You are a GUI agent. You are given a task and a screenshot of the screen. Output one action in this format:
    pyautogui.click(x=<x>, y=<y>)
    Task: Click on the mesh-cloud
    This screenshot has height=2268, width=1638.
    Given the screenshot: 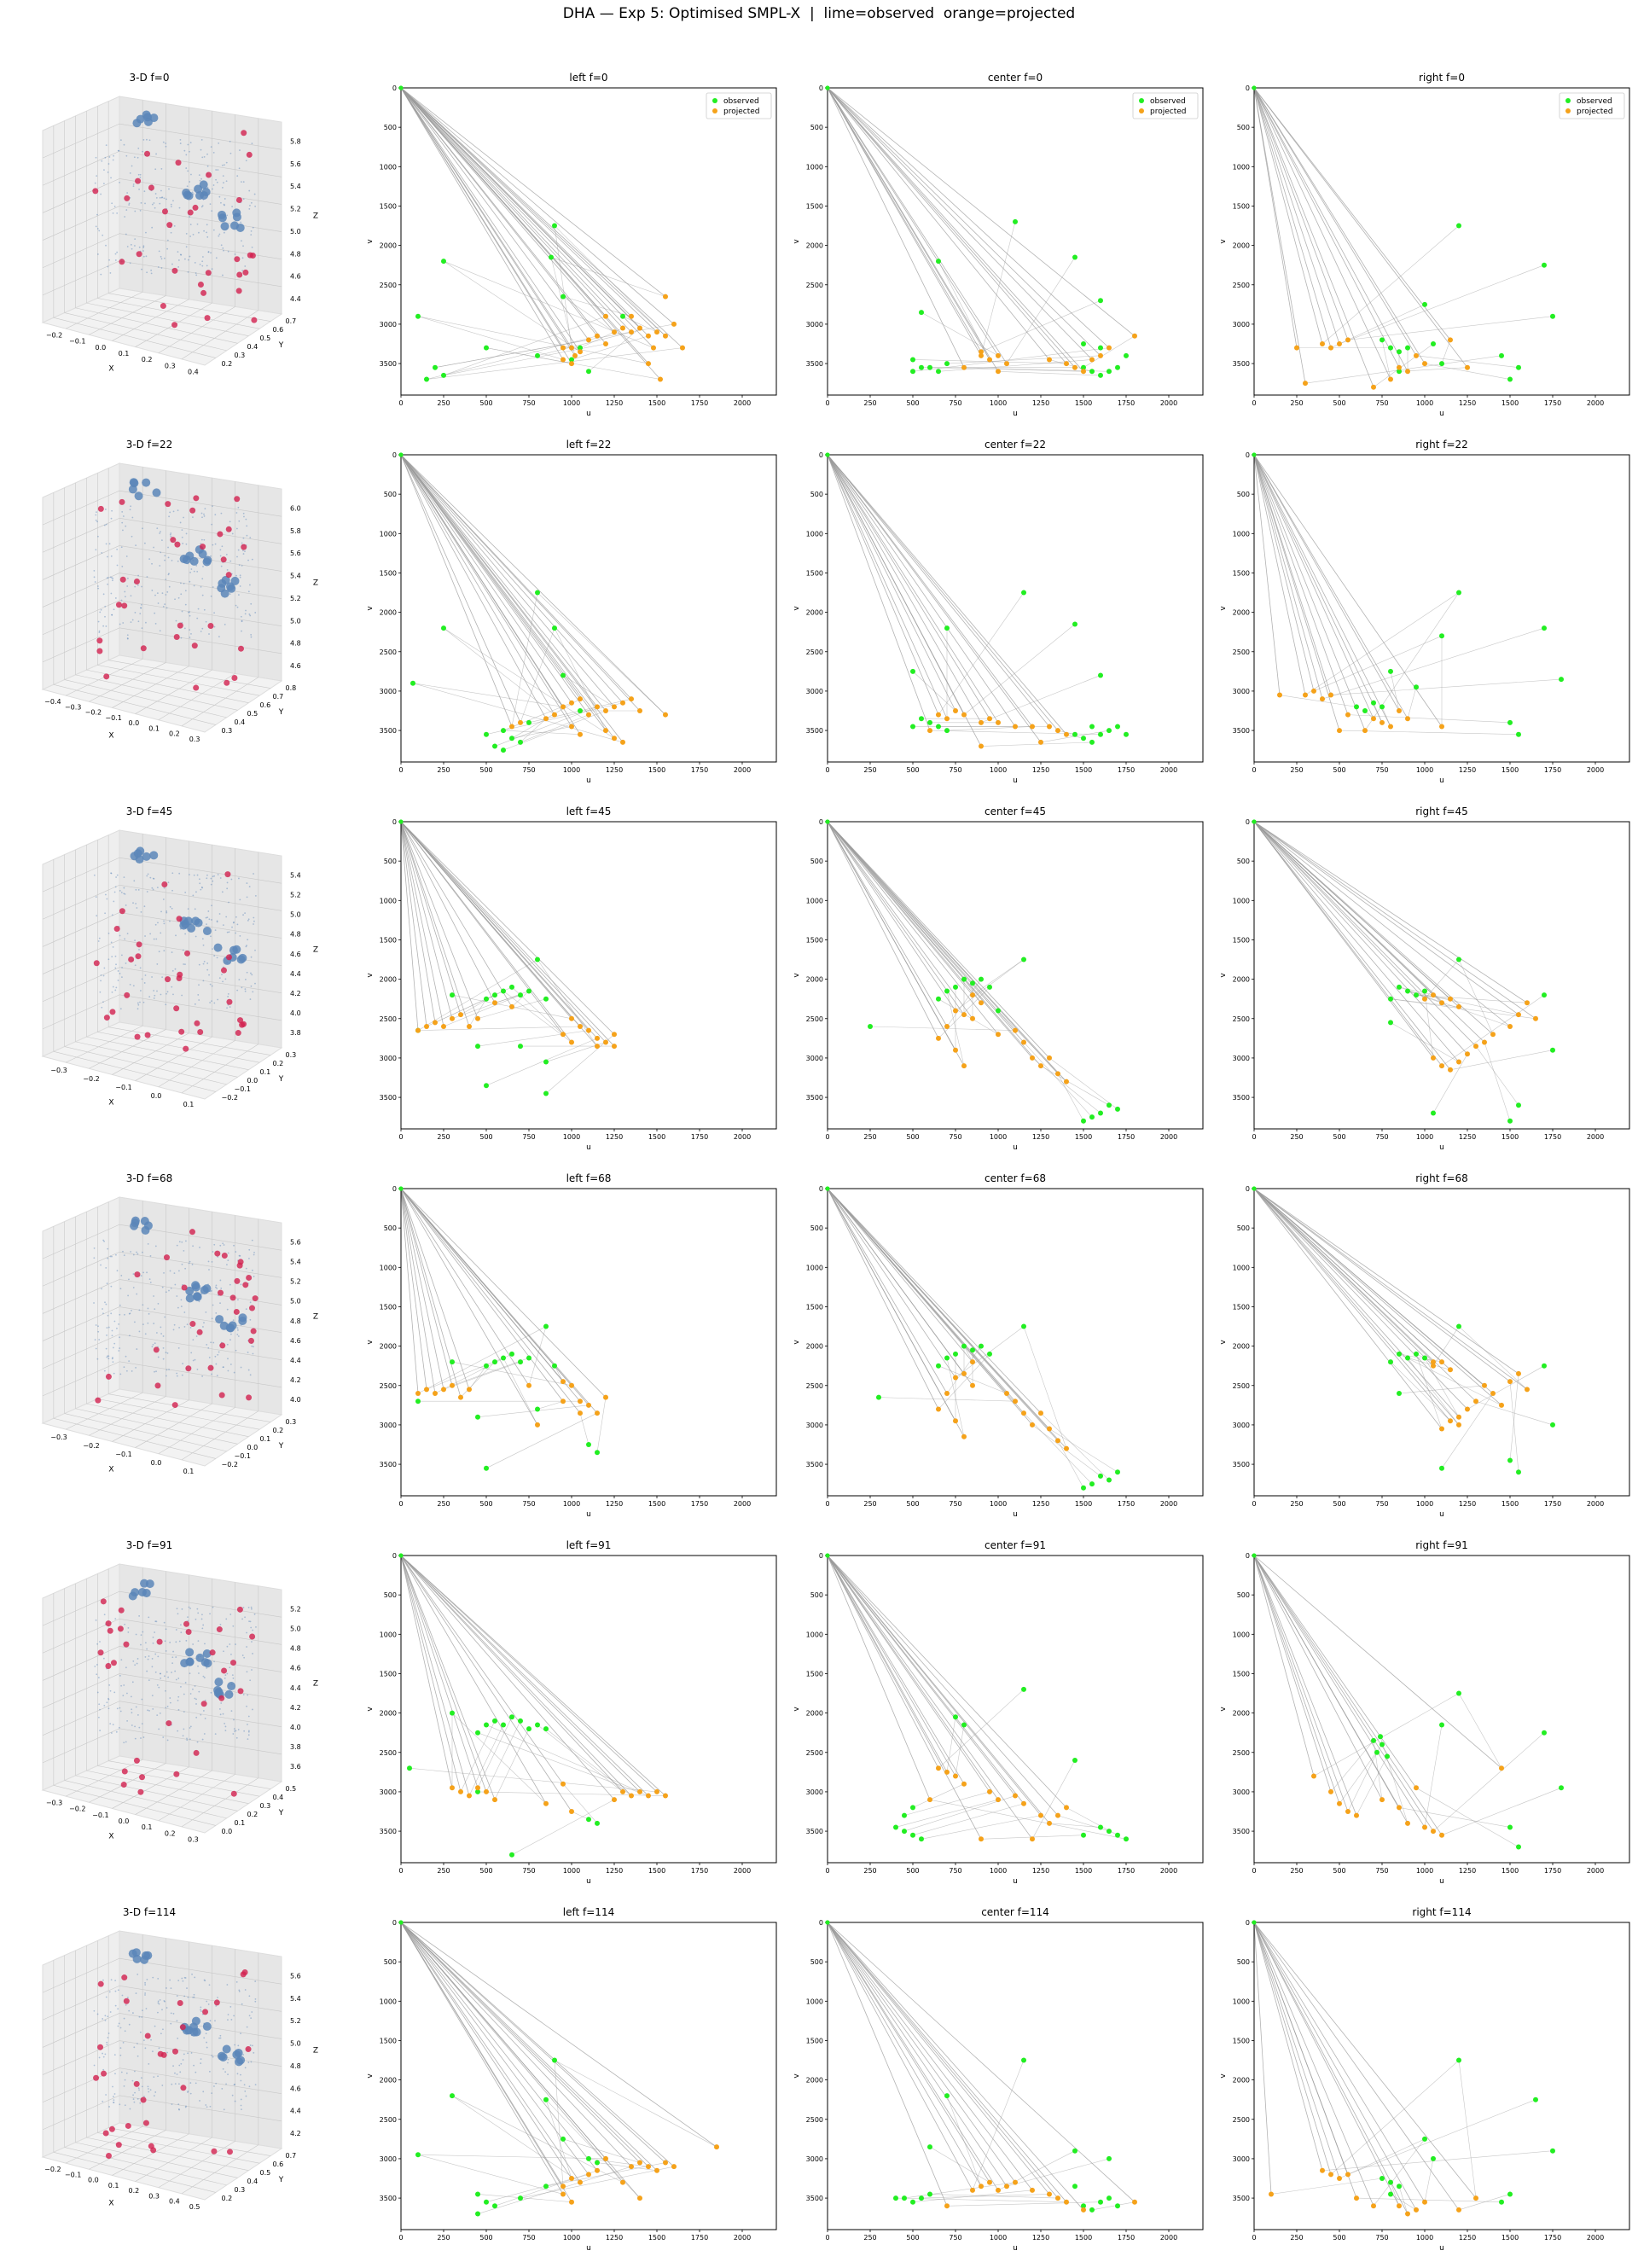 What is the action you would take?
    pyautogui.click(x=174, y=1308)
    